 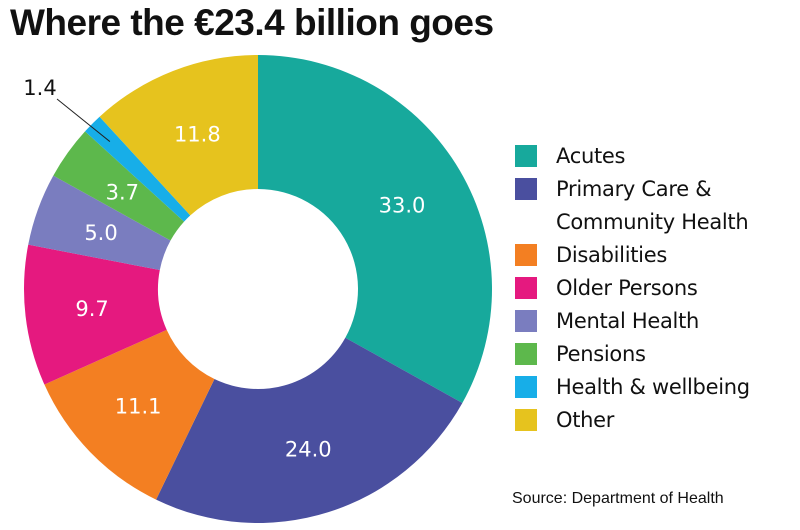 I want to click on slice-mental-health, so click(x=99, y=223).